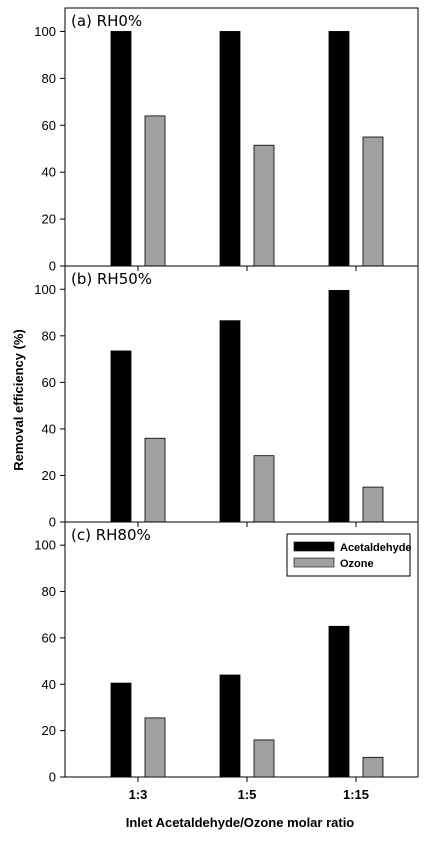 The height and width of the screenshot is (841, 439). What do you see at coordinates (18, 400) in the screenshot?
I see `y-axis-title: Removal efficiency (%)` at bounding box center [18, 400].